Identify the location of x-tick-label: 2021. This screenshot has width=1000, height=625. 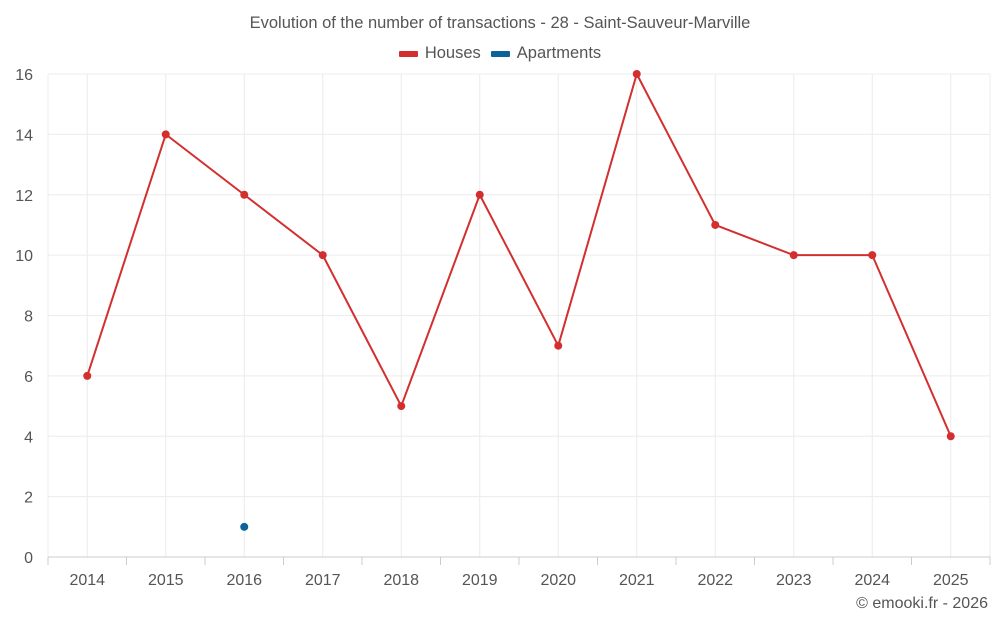
(637, 580).